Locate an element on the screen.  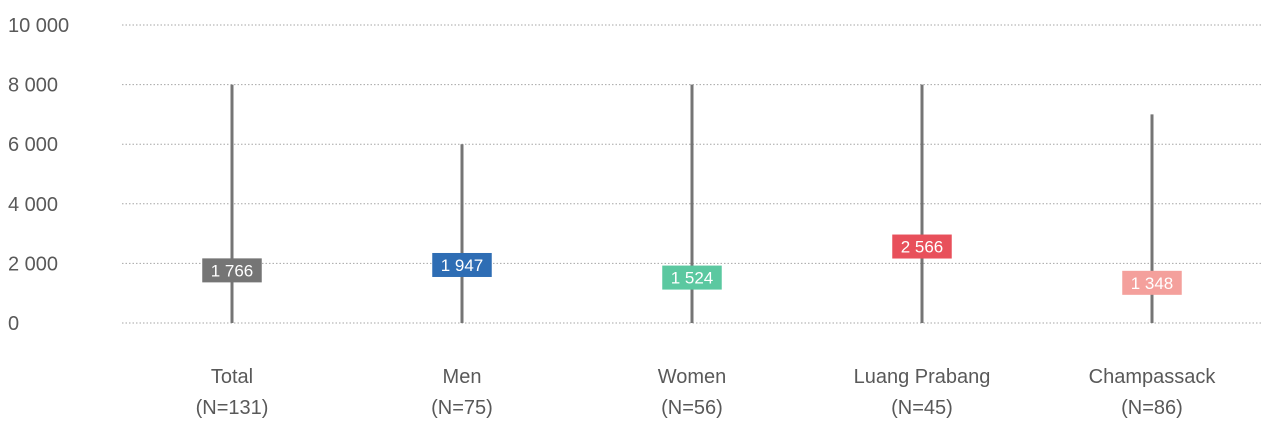
category-n-label: (N=75) is located at coordinates (462, 408).